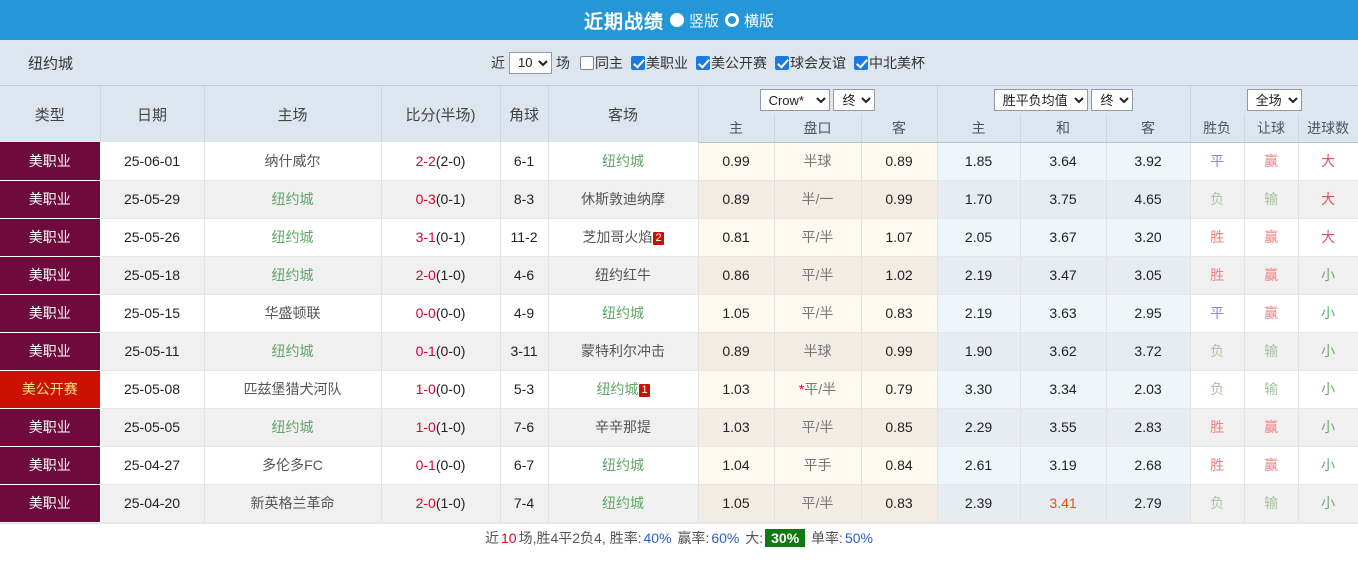  Describe the element at coordinates (524, 465) in the screenshot. I see `cell-corner: 6-7` at that location.